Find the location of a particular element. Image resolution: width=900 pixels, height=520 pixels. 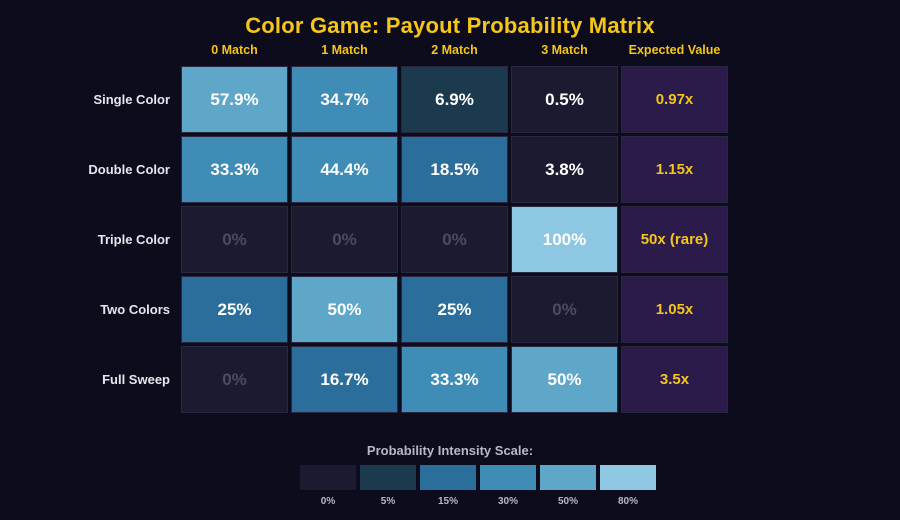

column-header: 2 Match is located at coordinates (454, 50).